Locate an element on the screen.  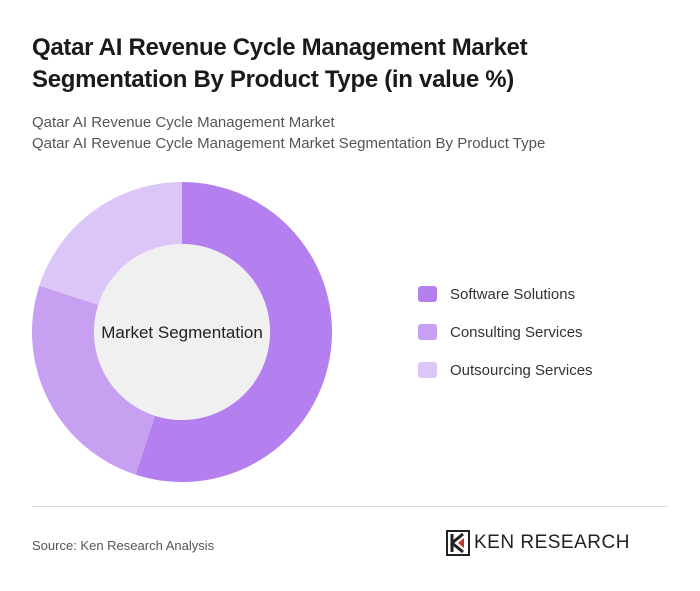
logo-icon is located at coordinates (458, 543).